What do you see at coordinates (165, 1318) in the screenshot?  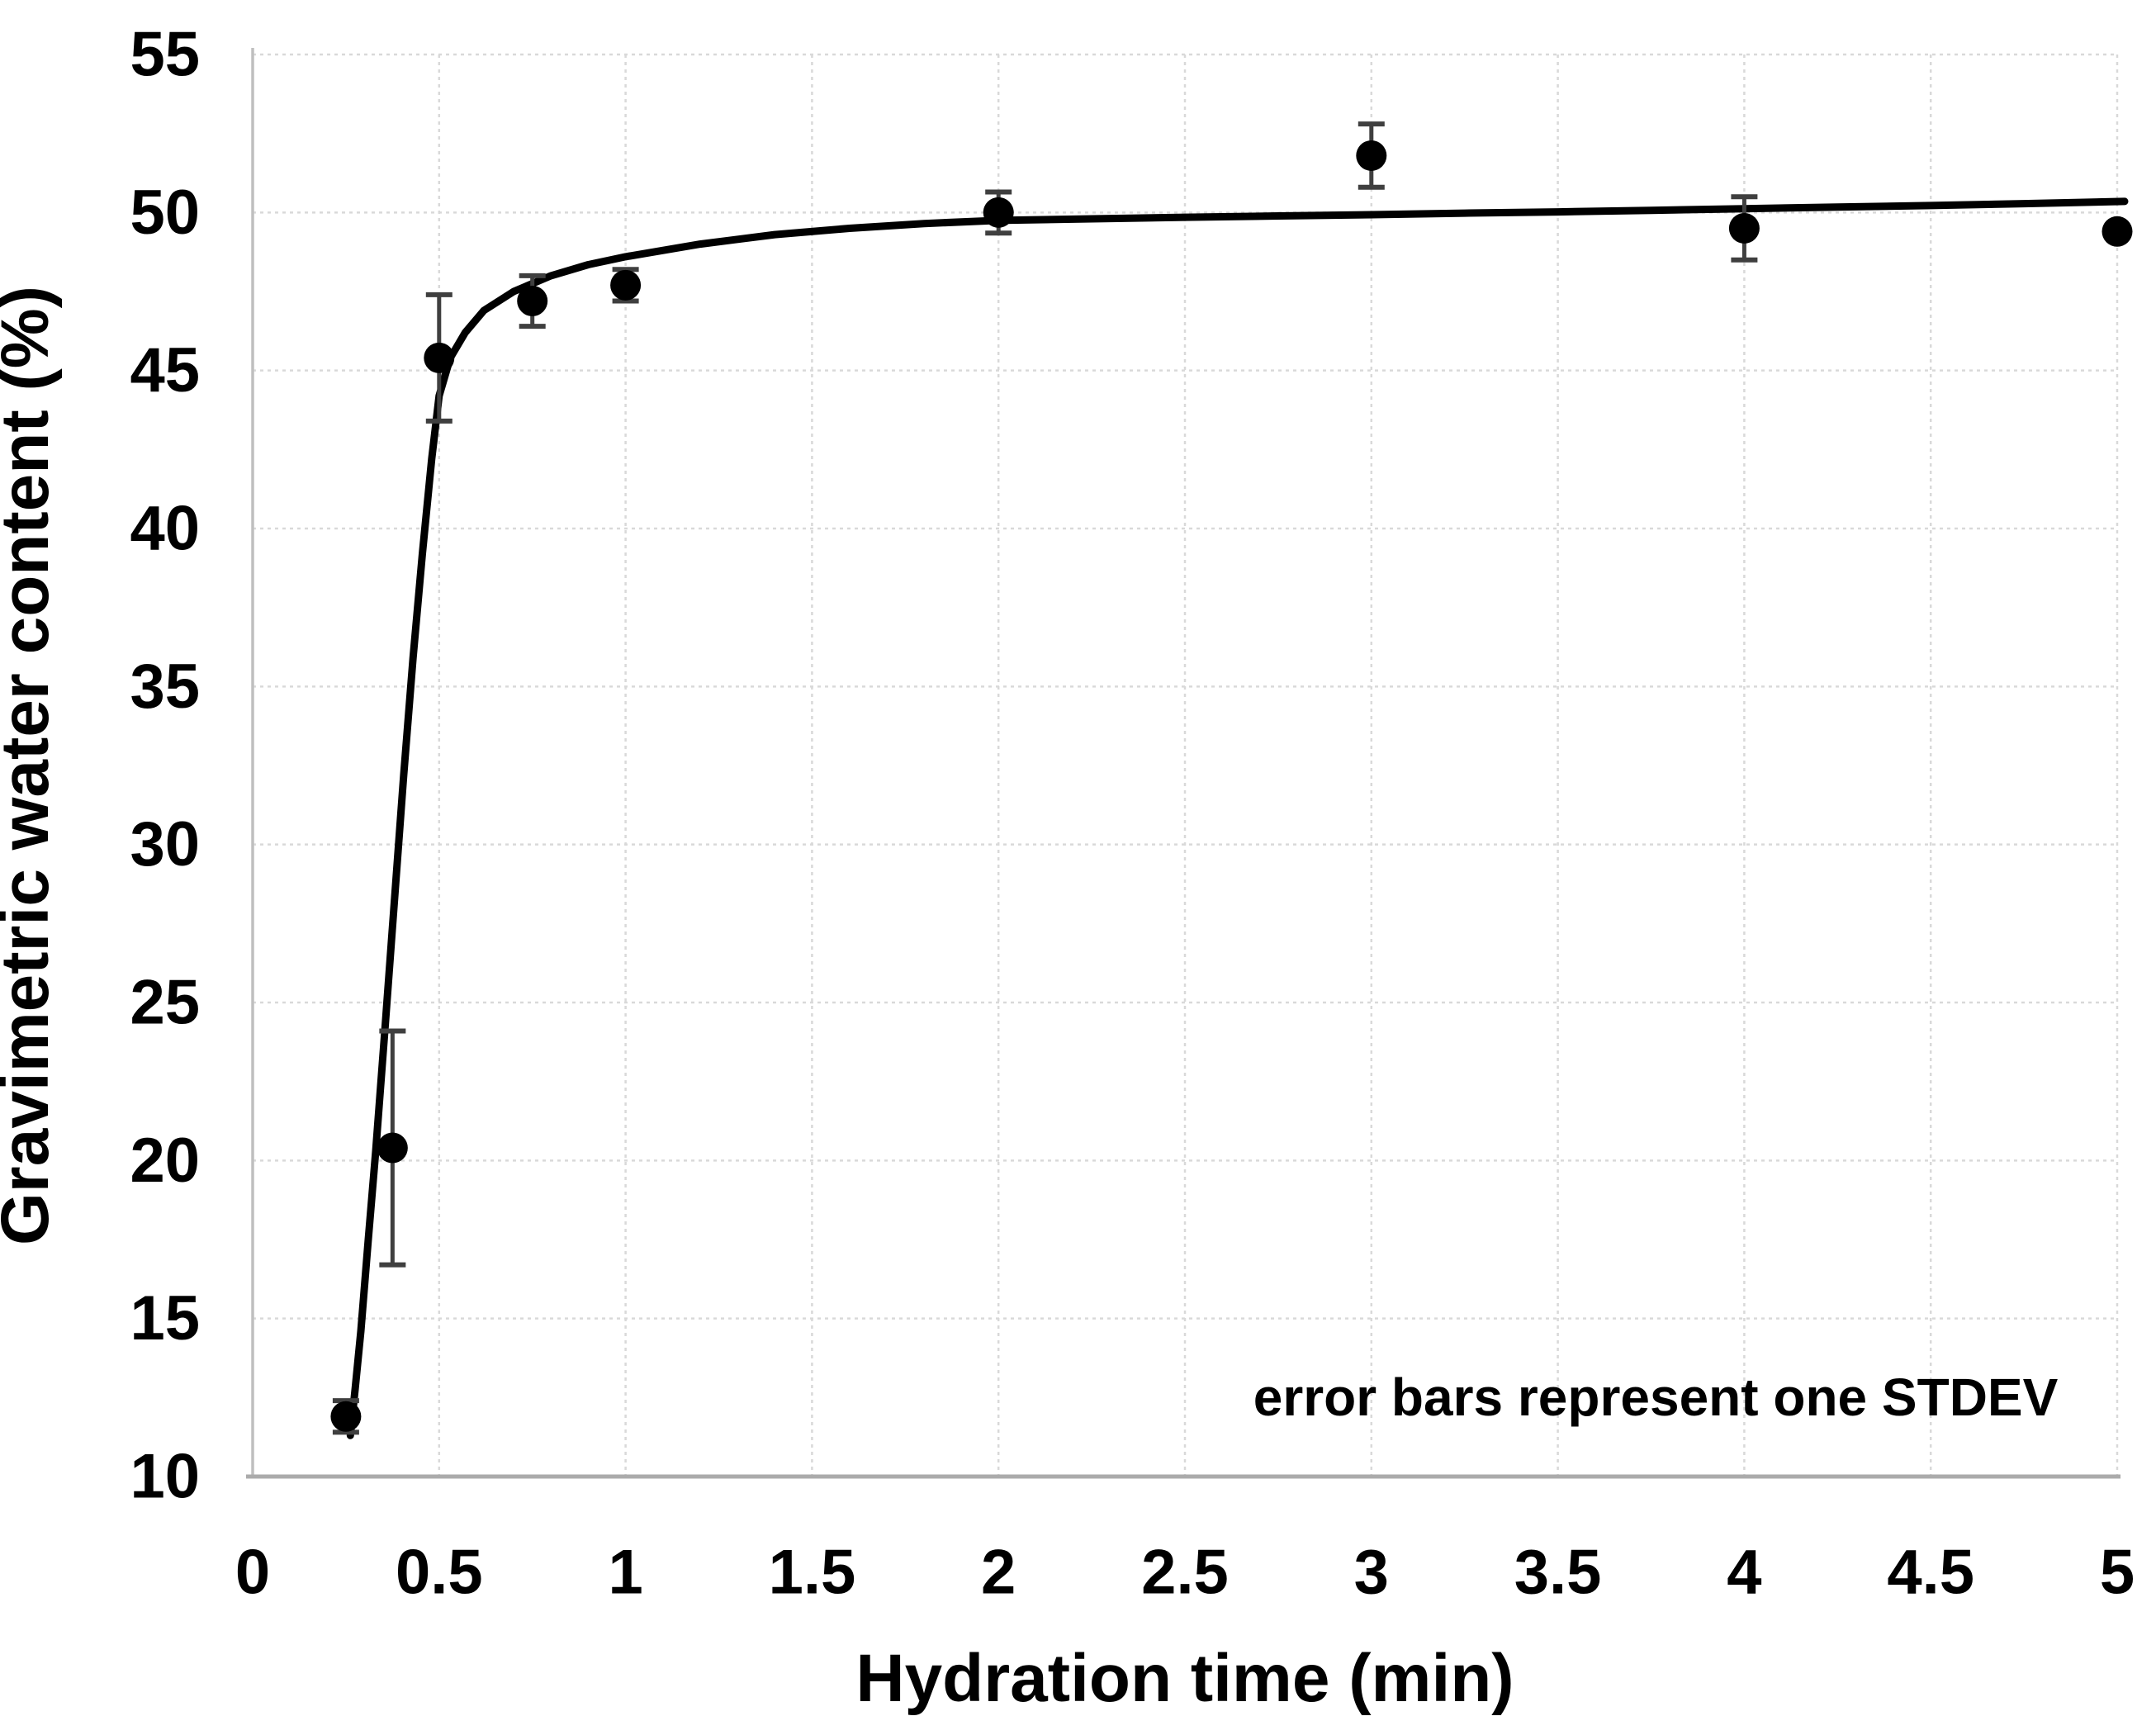 I see `y-tick-label: 15` at bounding box center [165, 1318].